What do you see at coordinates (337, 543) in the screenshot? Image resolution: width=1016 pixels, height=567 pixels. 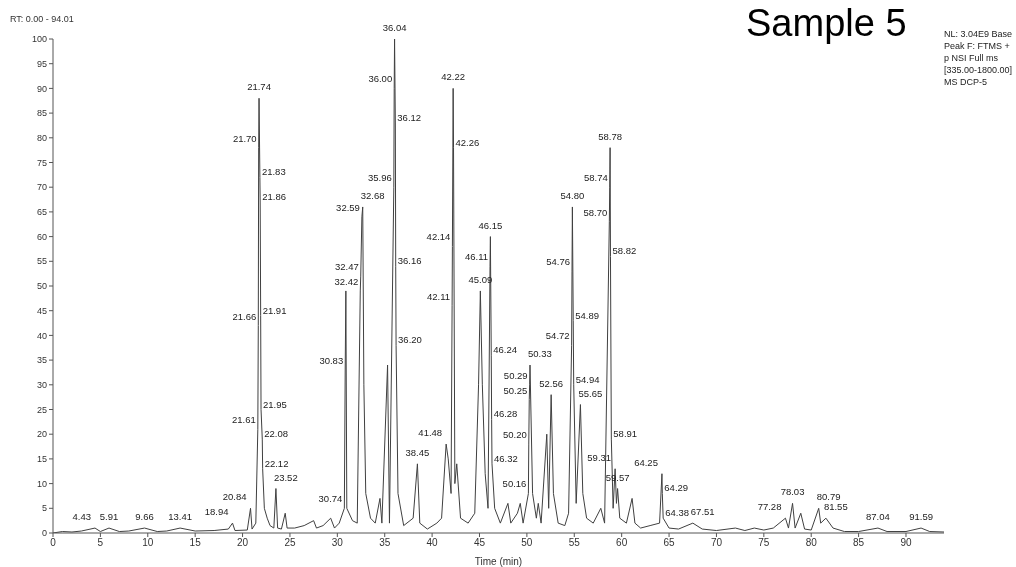 I see `x-tick-label: 30` at bounding box center [337, 543].